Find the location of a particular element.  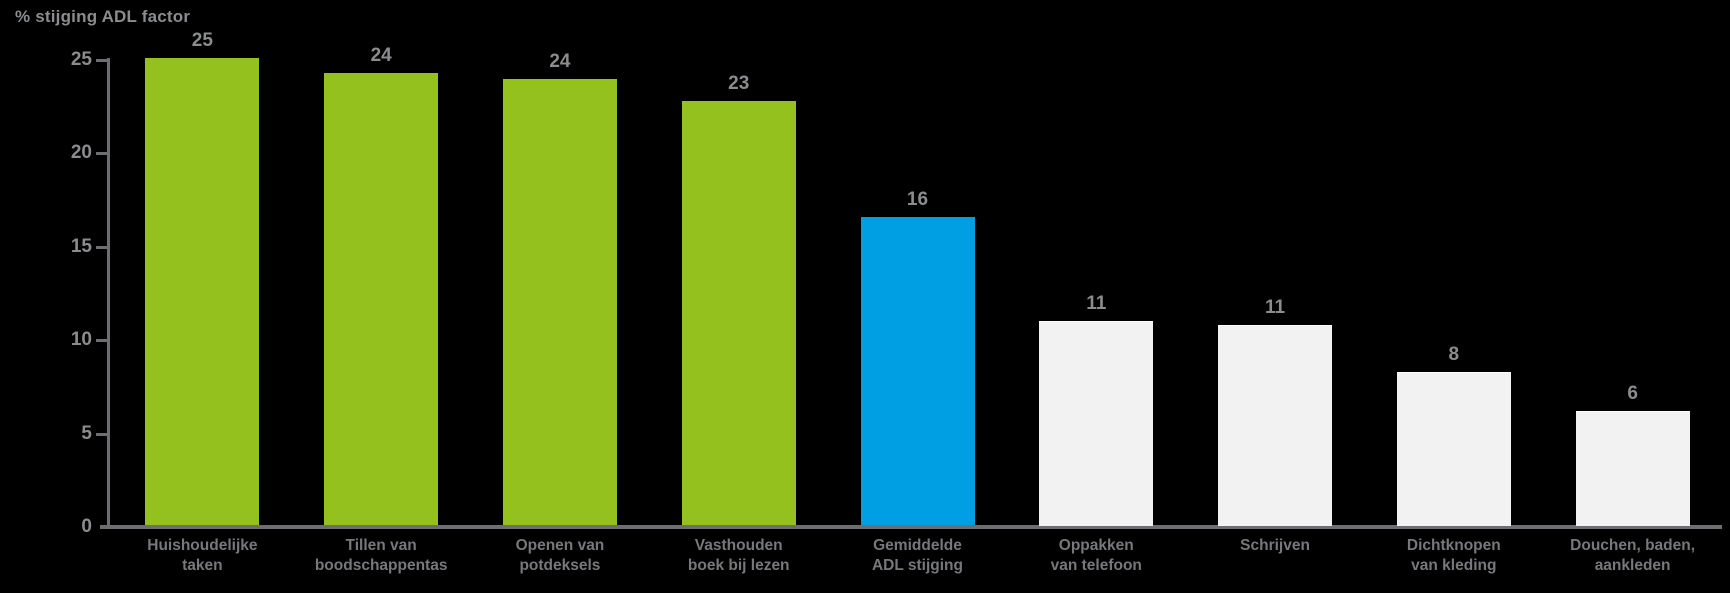

category-label: Oppakken van telefoon is located at coordinates (1096, 555).